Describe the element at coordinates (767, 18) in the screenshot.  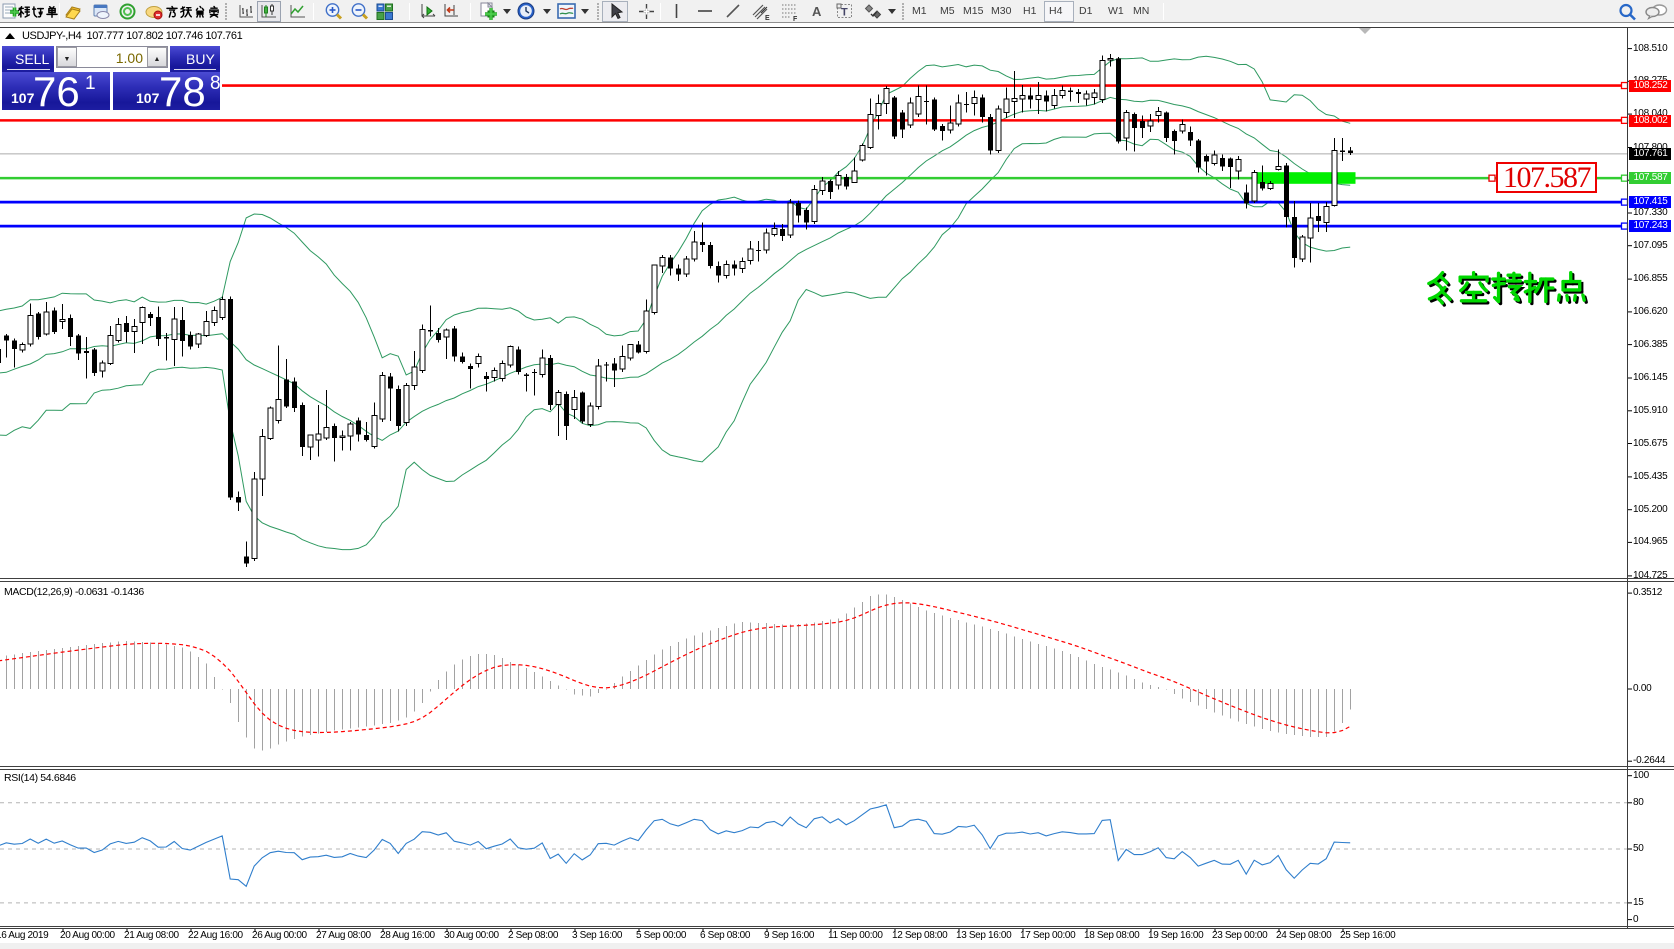
I see `svg-text: E` at that location.